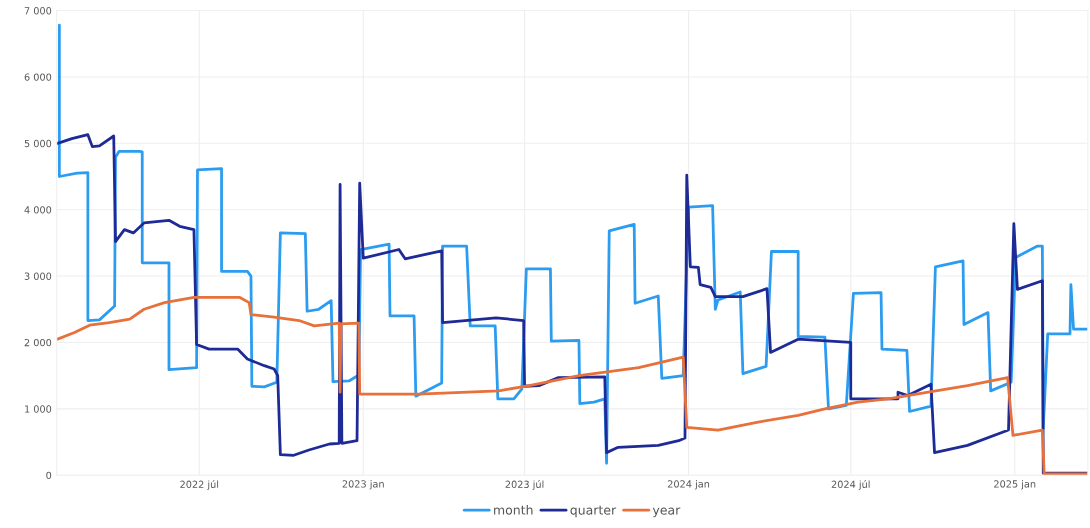 Image resolution: width=1090 pixels, height=528 pixels. Describe the element at coordinates (38, 210) in the screenshot. I see `y-tick-label: 4 000` at that location.